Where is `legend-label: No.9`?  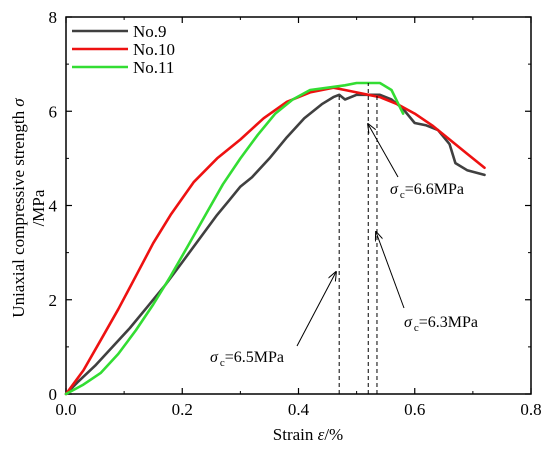
legend-label: No.9 is located at coordinates (150, 31).